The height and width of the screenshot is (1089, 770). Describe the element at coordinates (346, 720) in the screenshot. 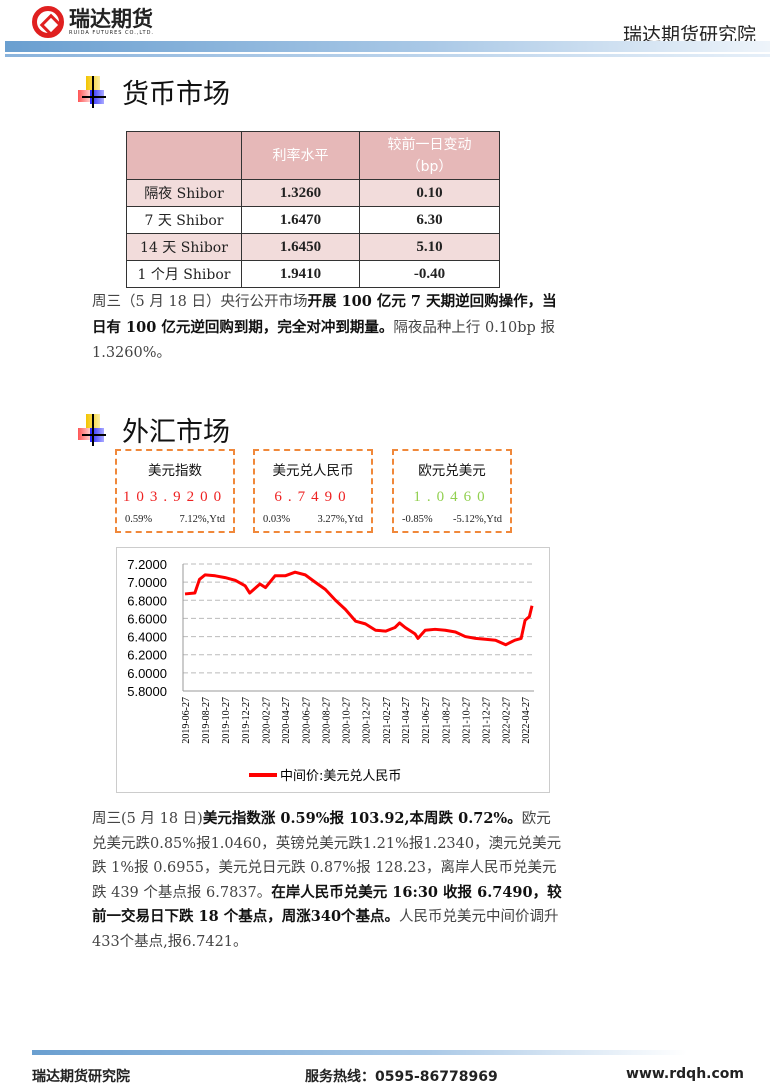

I see `x-tick-label: 2020-10-27` at that location.